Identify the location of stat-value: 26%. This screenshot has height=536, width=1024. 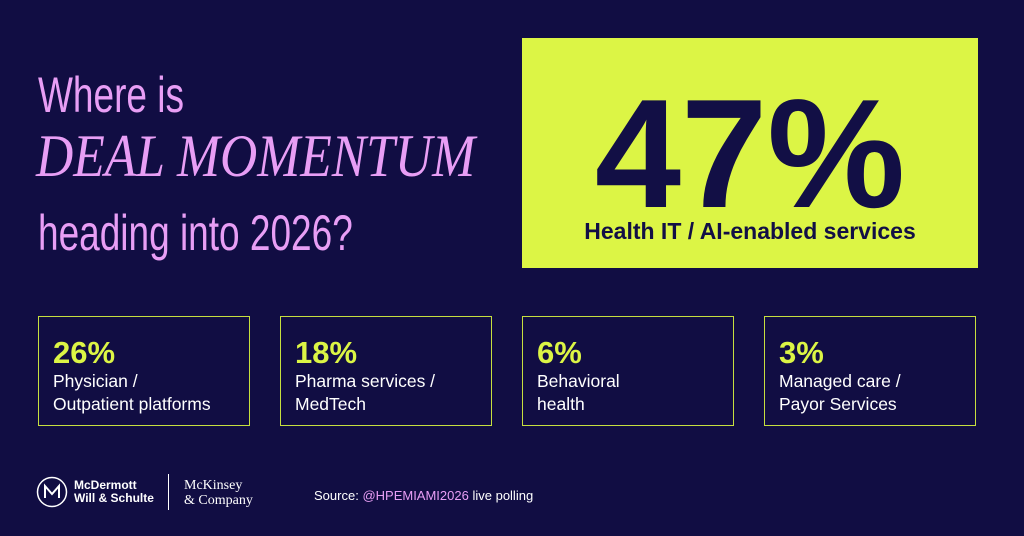
(84, 352).